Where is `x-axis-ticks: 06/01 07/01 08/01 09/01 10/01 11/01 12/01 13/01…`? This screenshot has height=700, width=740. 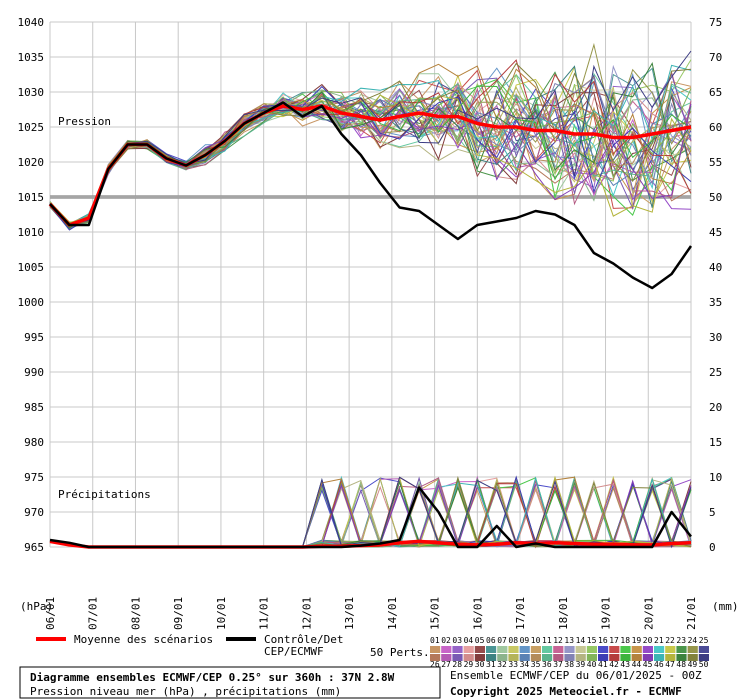 x-axis-ticks: 06/01 07/01 08/01 09/01 10/01 11/01 12/01 13/01… is located at coordinates (371, 613).